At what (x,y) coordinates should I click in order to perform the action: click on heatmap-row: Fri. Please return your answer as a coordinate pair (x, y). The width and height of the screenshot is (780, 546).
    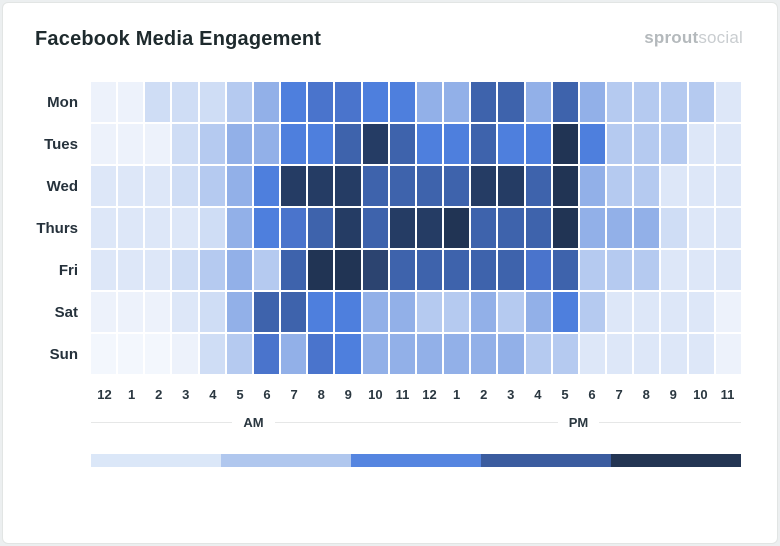
    Looking at the image, I should click on (390, 270).